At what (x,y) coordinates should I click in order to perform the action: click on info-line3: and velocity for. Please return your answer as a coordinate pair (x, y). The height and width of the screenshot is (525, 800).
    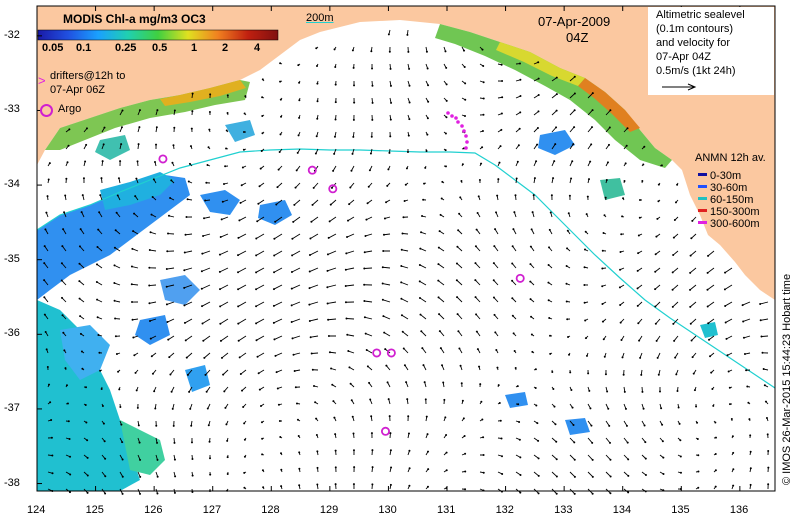
    Looking at the image, I should click on (693, 43).